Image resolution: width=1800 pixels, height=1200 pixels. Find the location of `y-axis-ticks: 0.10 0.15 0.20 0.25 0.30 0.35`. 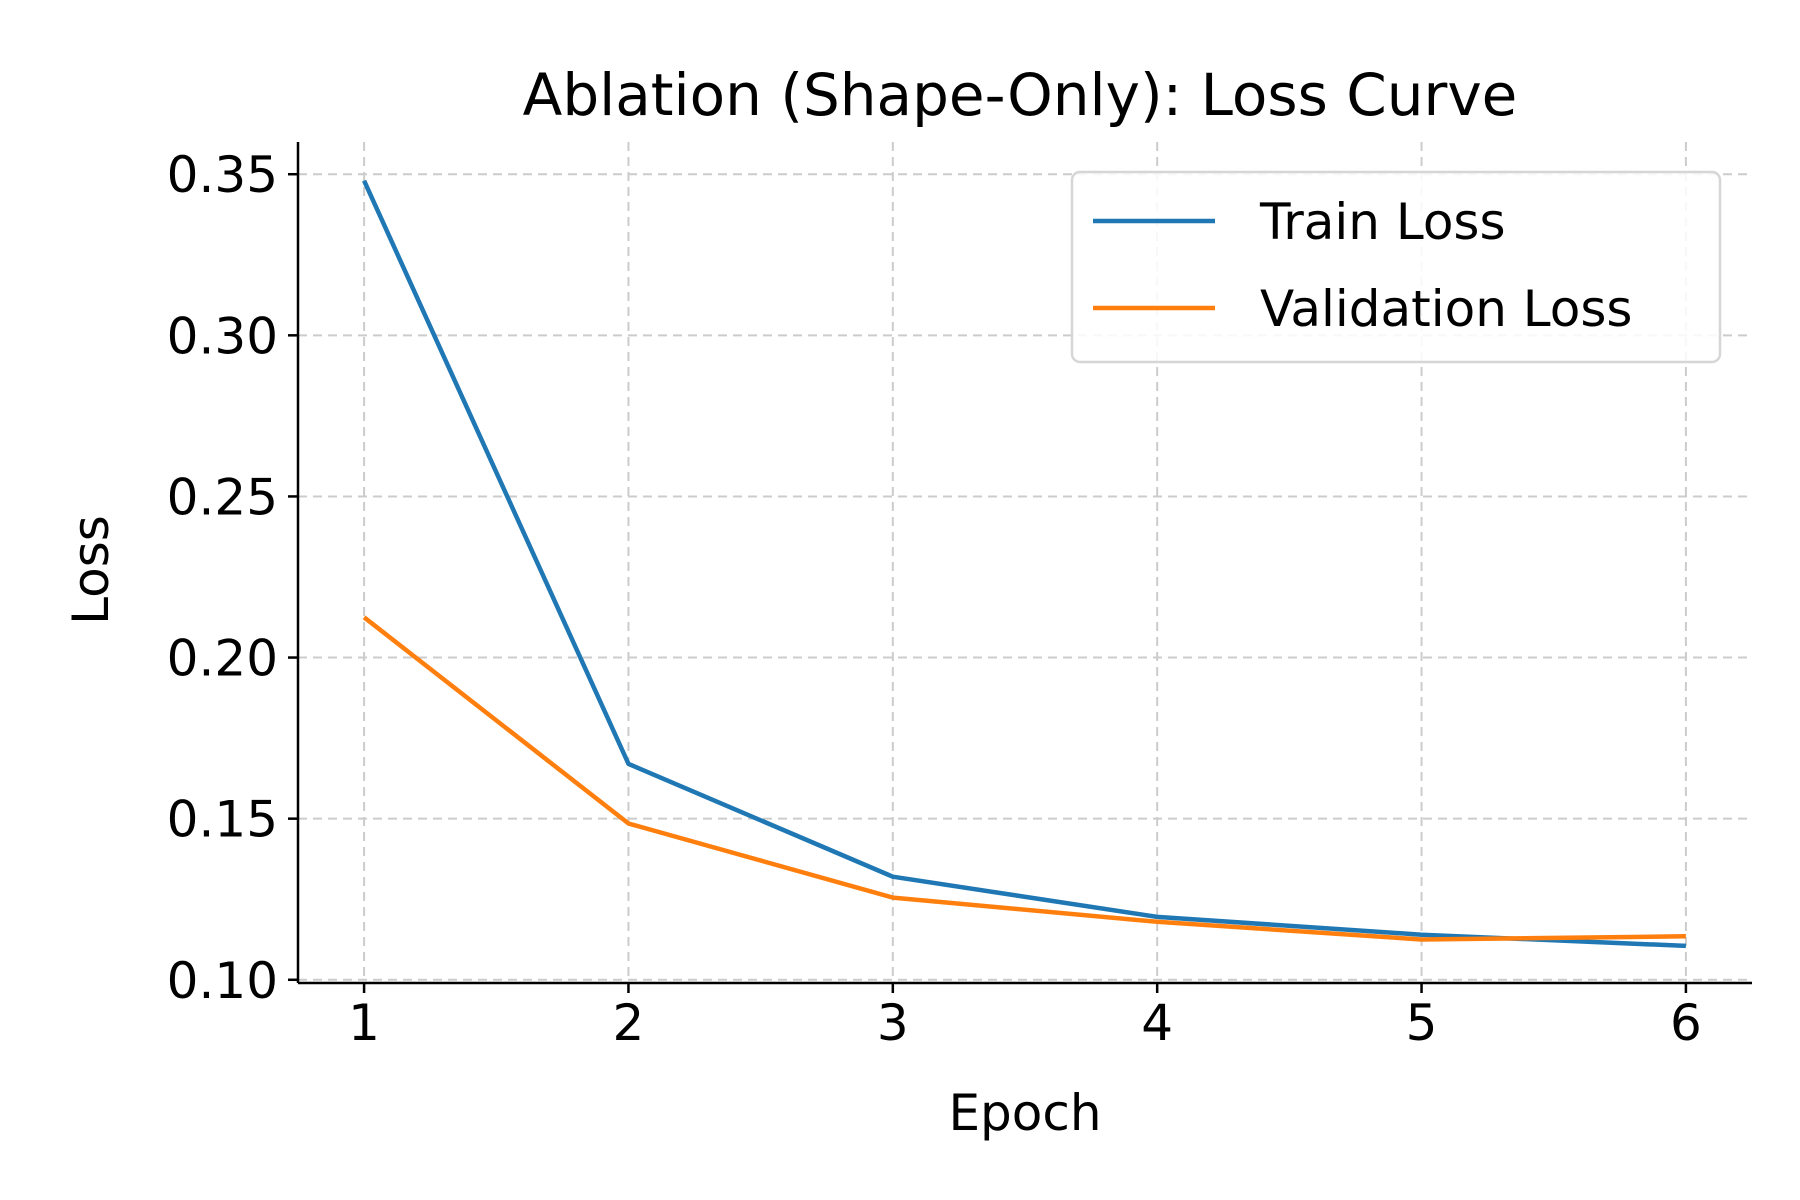

y-axis-ticks: 0.10 0.15 0.20 0.25 0.30 0.35 is located at coordinates (232, 578).